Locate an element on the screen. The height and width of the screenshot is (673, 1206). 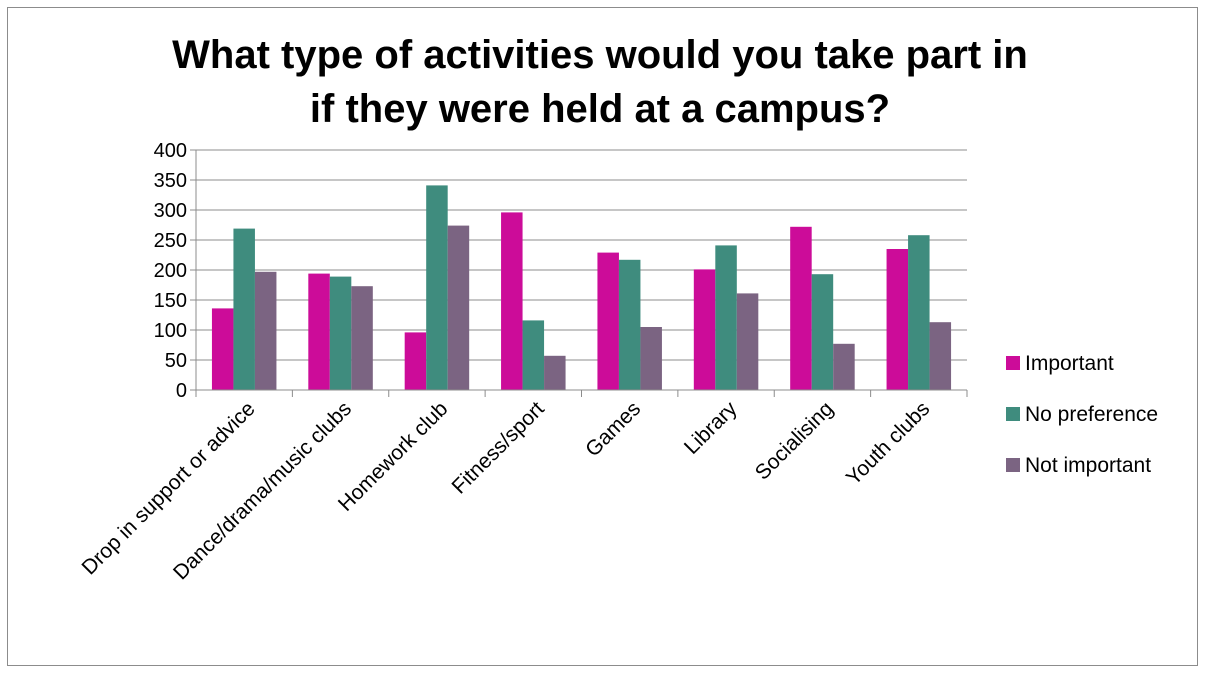
x-tick-label: Dance/drama/music clubs is located at coordinates (262, 490).